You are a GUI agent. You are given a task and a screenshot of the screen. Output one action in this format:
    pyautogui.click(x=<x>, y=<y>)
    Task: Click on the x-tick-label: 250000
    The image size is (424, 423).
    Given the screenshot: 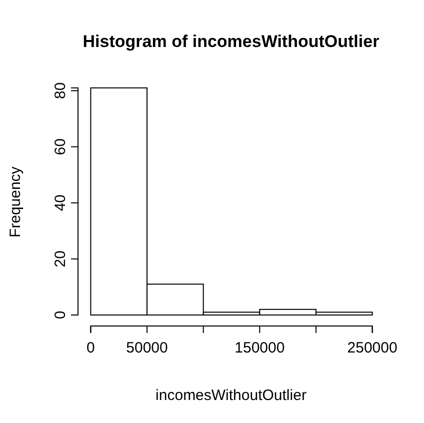 What is the action you would take?
    pyautogui.click(x=372, y=348)
    